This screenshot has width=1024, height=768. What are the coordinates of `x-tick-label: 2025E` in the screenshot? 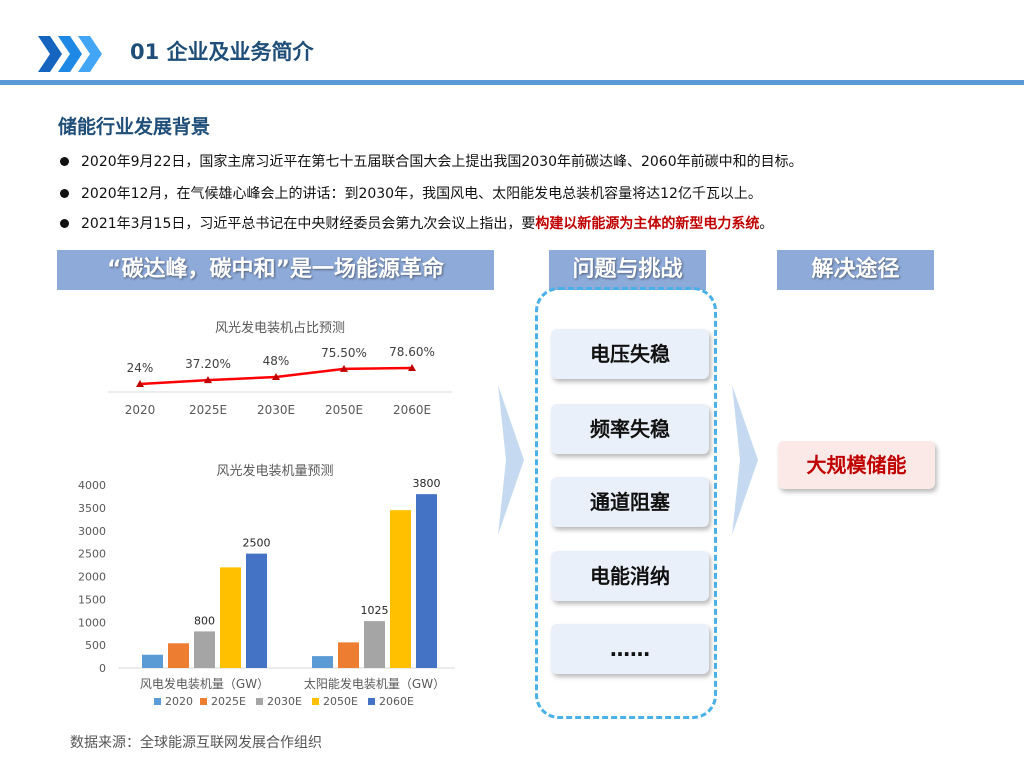 It's located at (208, 410).